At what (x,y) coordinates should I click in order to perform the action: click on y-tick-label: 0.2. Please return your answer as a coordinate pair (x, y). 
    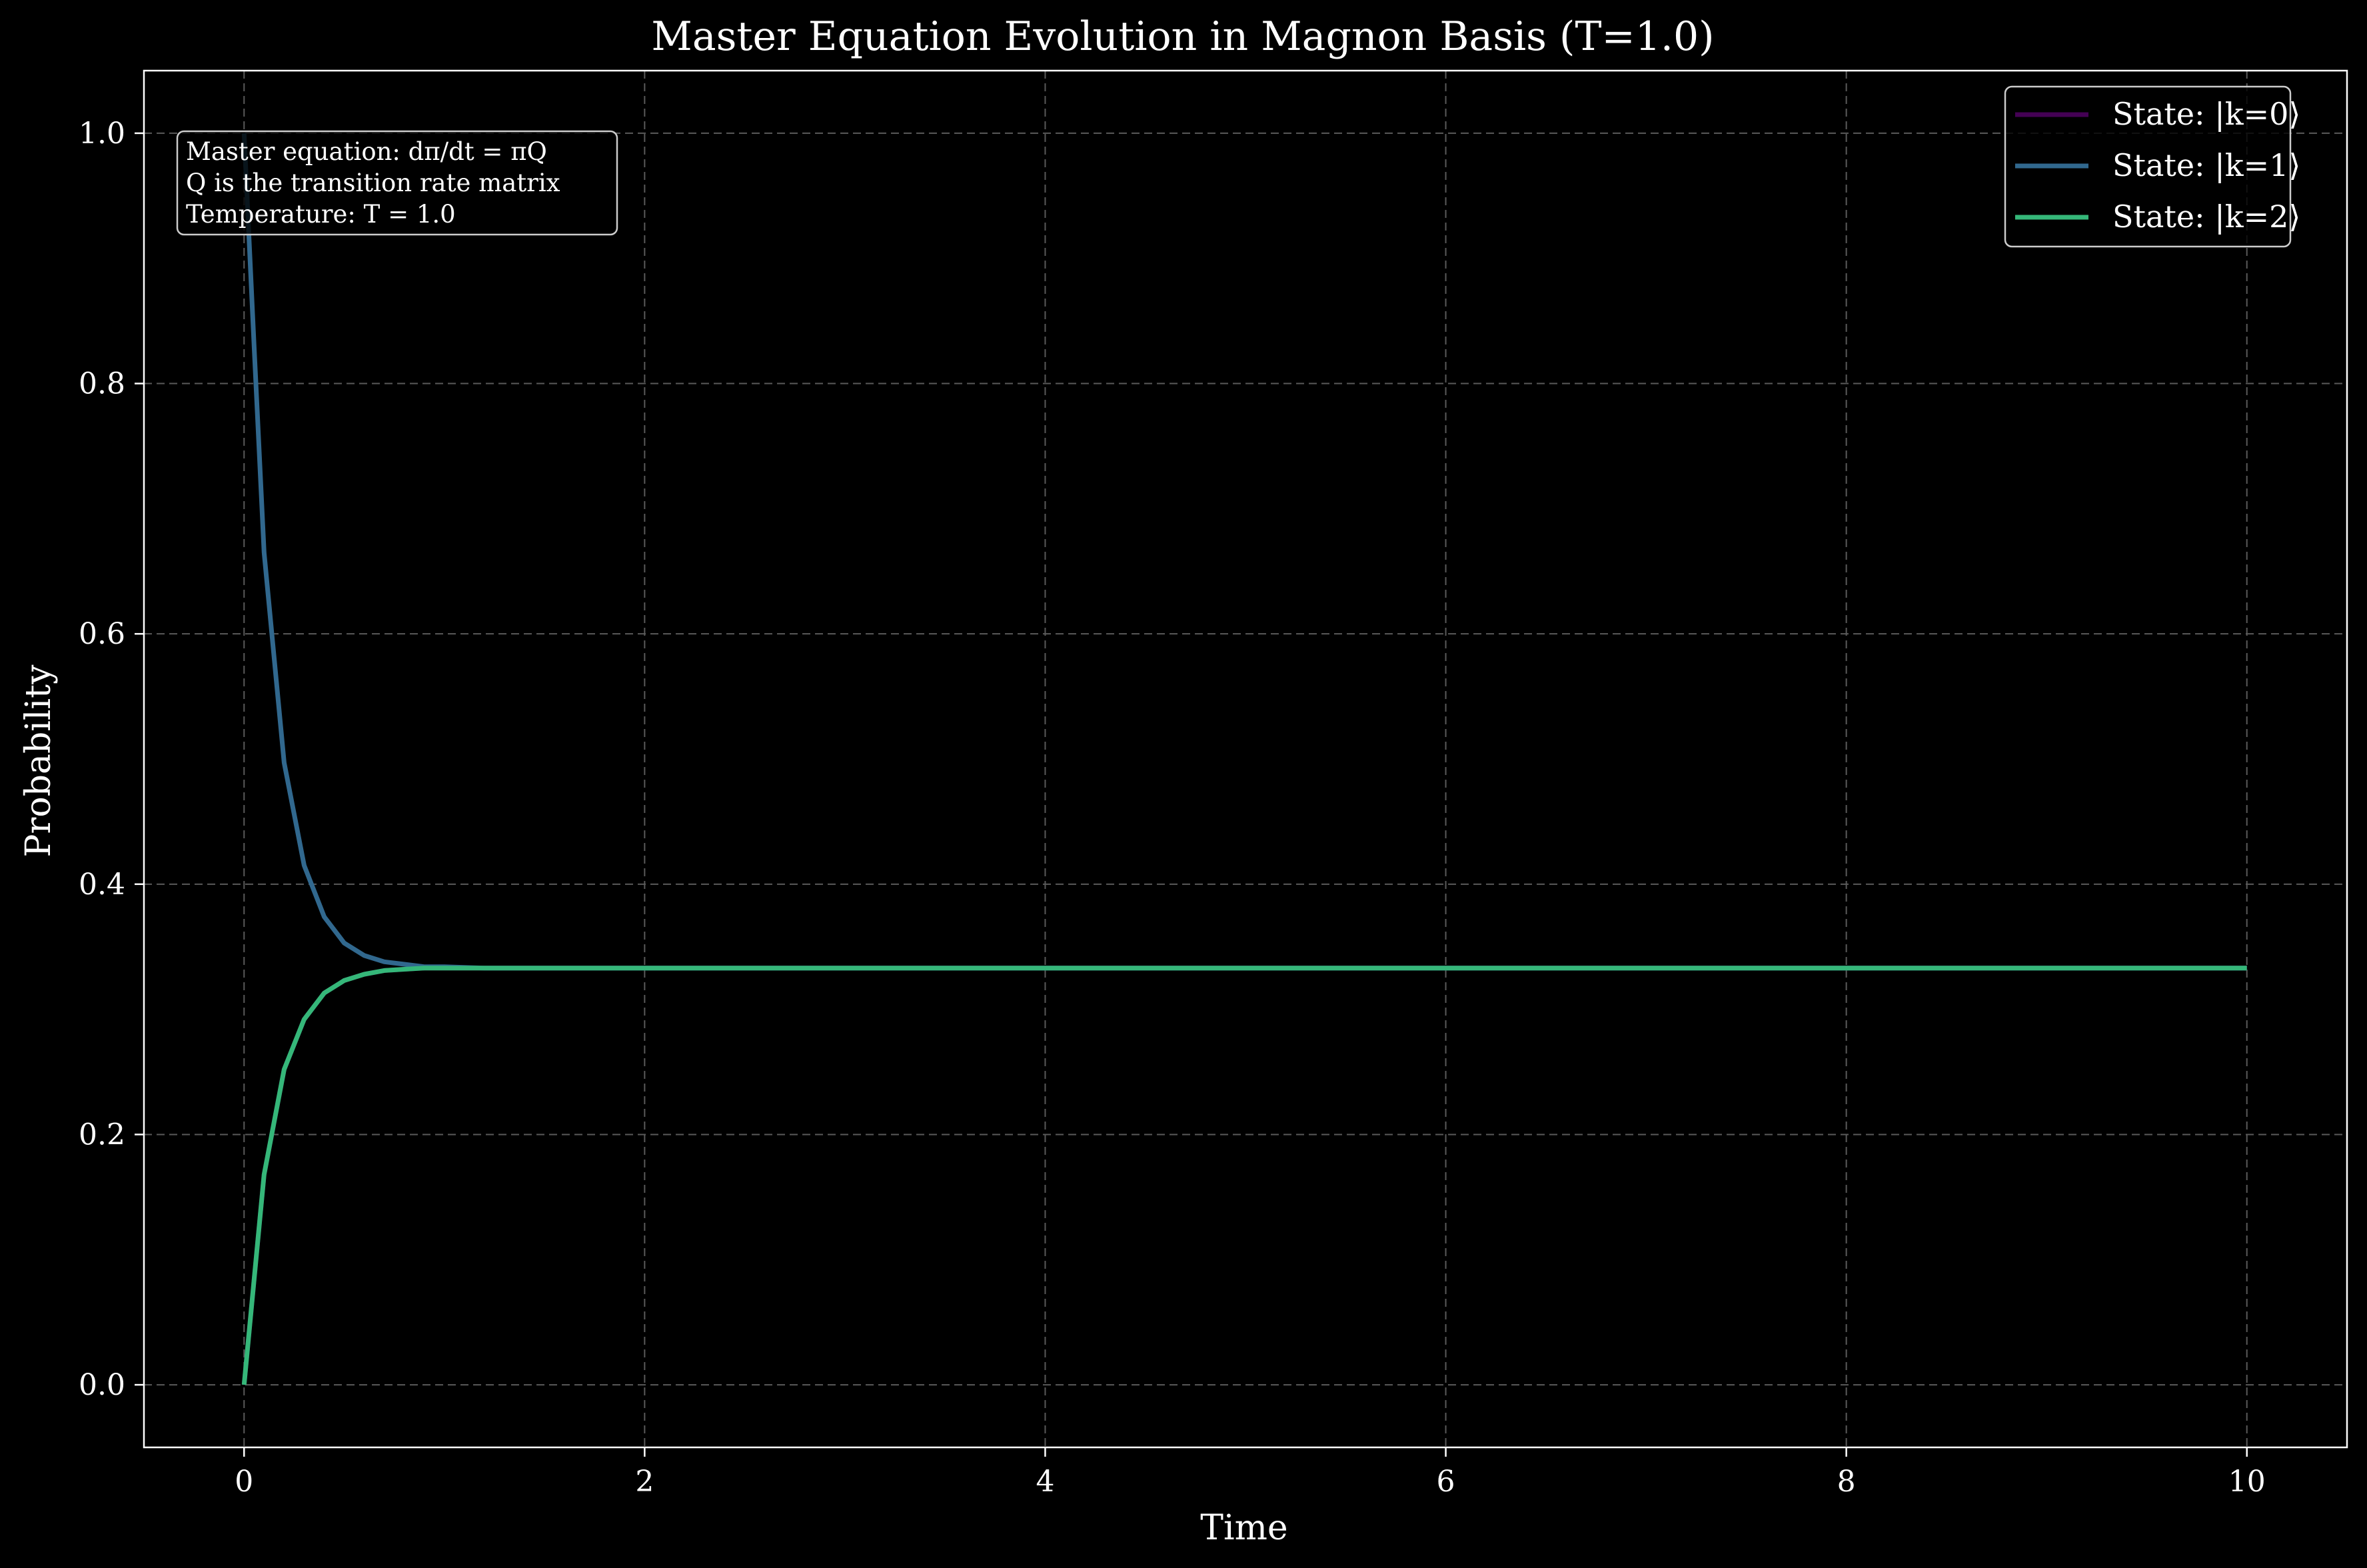
    Looking at the image, I should click on (102, 1135).